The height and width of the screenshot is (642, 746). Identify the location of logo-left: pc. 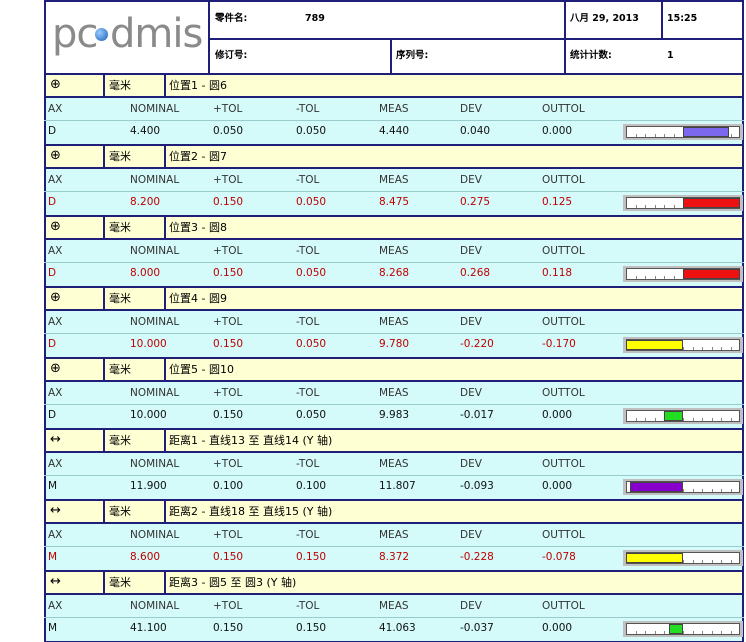
(75, 34).